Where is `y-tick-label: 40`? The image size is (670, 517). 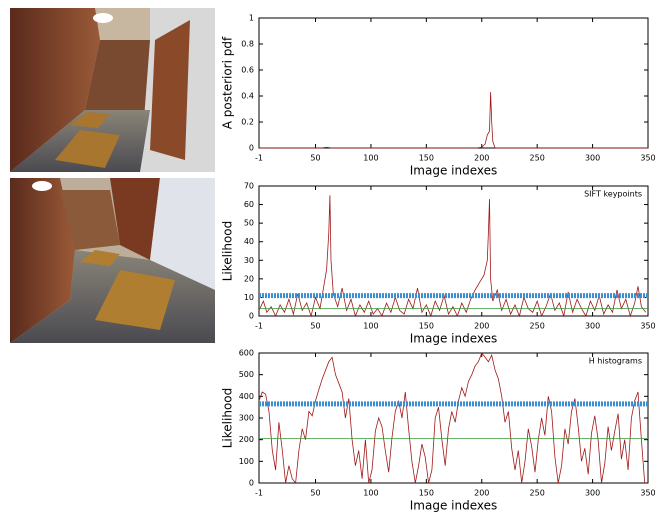 y-tick-label: 40 is located at coordinates (249, 241).